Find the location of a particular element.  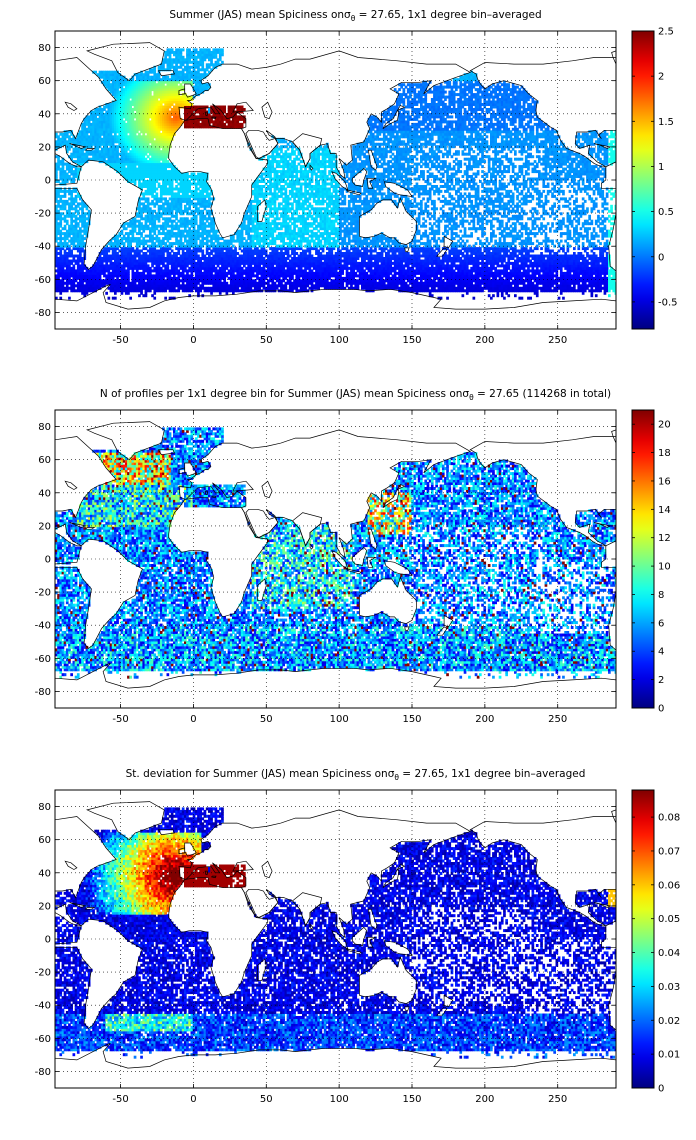

colorbar-tick-label: 0.5 is located at coordinates (666, 212).